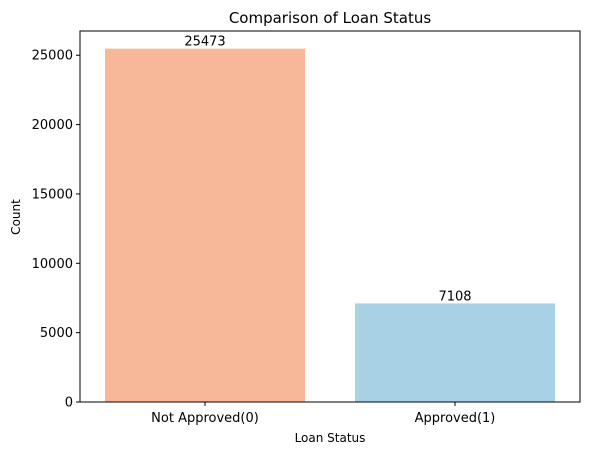 Image resolution: width=589 pixels, height=455 pixels. I want to click on bar-value-label-2: 7108, so click(454, 296).